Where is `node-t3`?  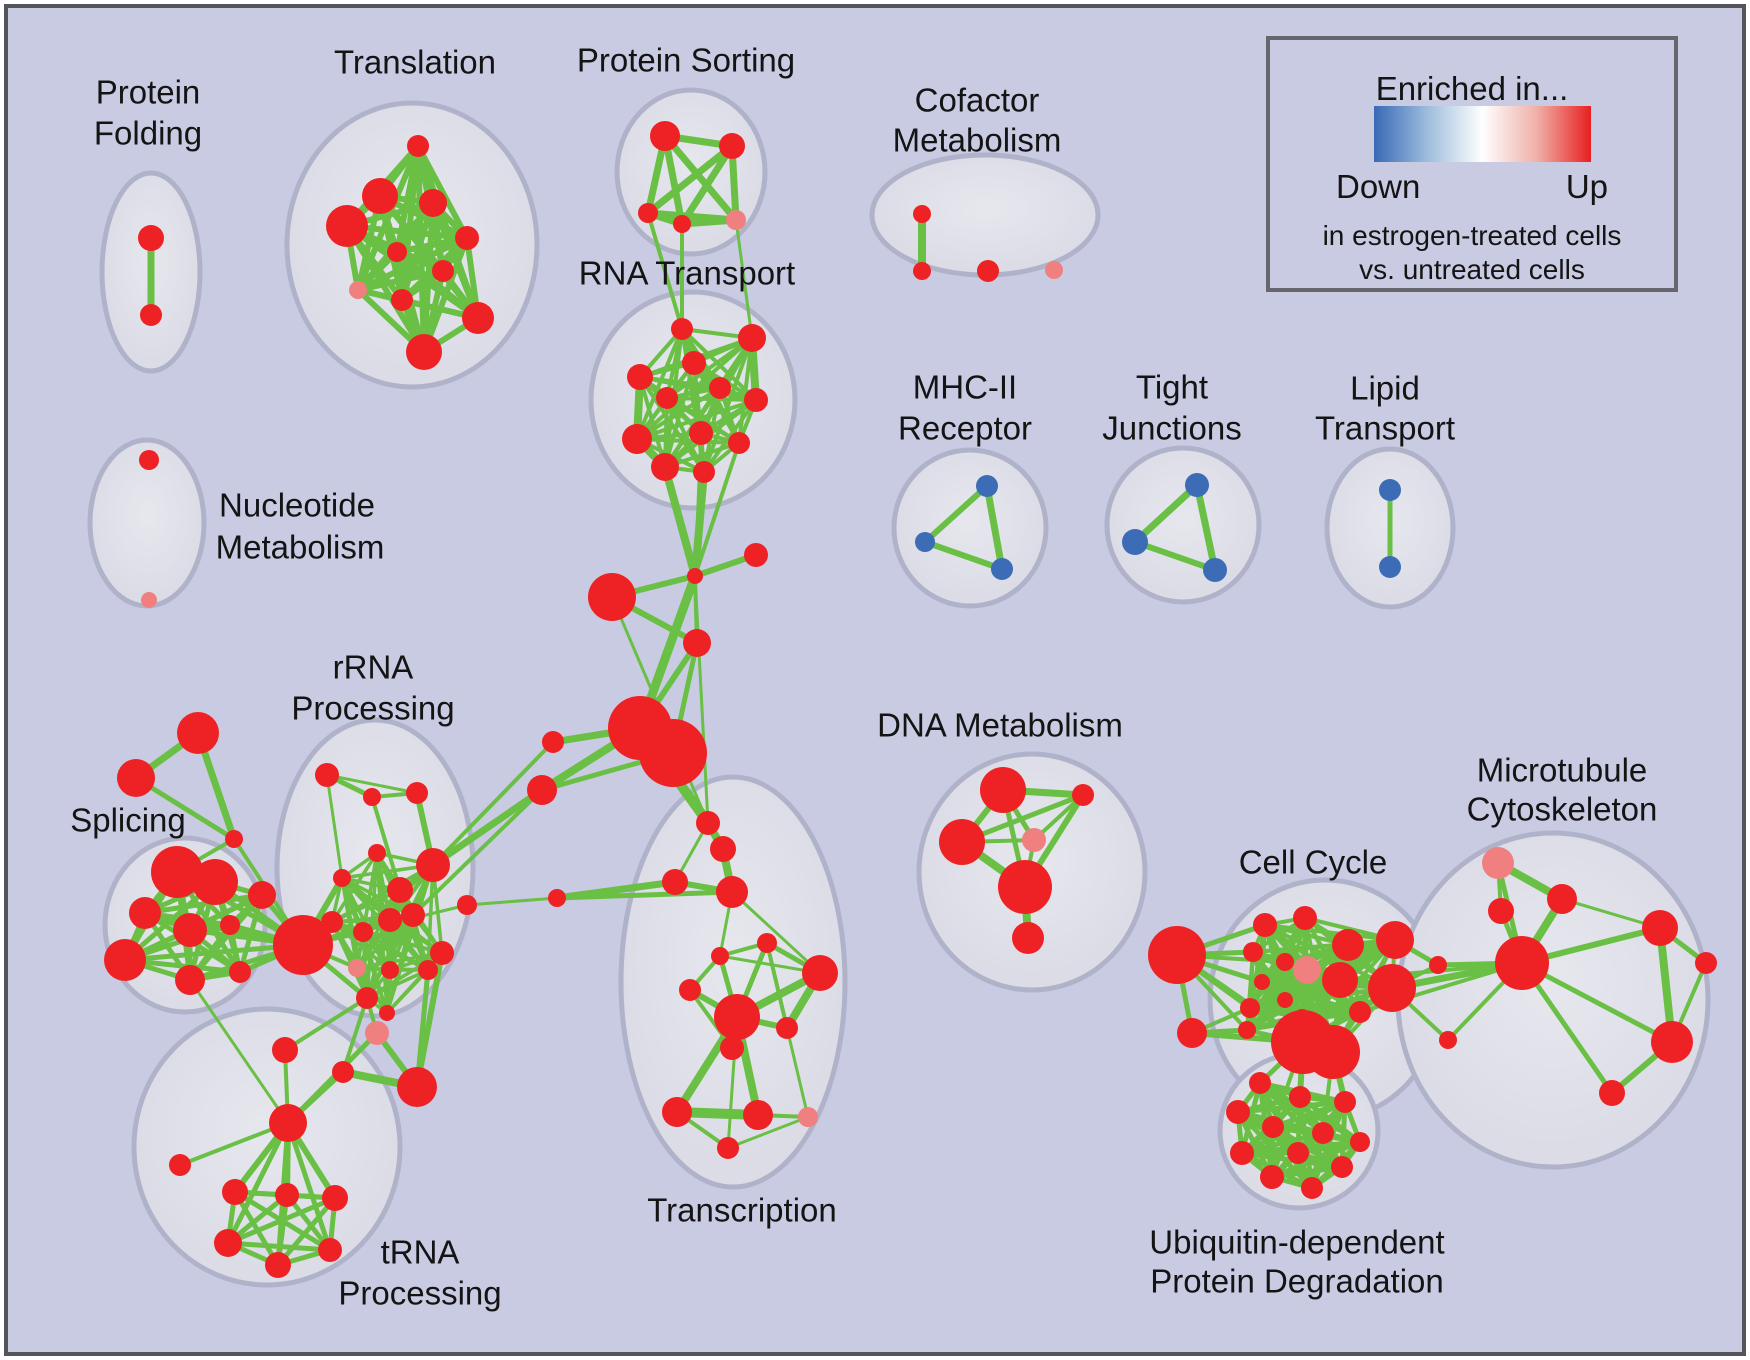 node-t3 is located at coordinates (675, 882).